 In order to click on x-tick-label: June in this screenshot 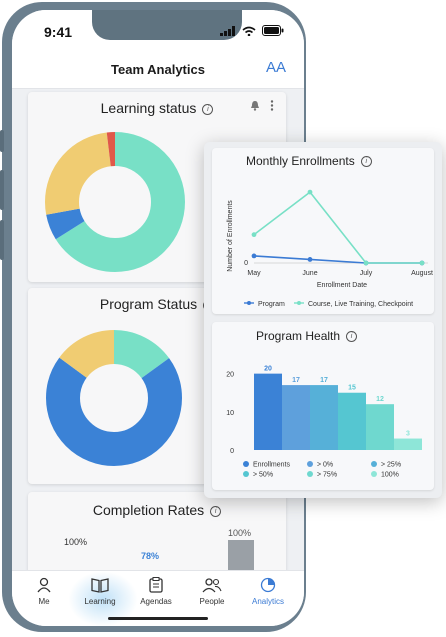, I will do `click(309, 273)`.